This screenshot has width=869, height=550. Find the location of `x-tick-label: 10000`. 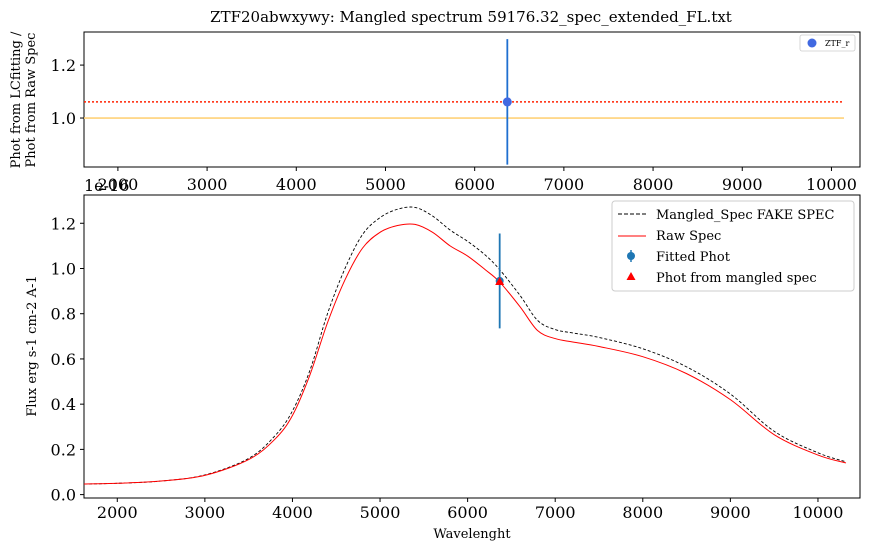

x-tick-label: 10000 is located at coordinates (818, 512).